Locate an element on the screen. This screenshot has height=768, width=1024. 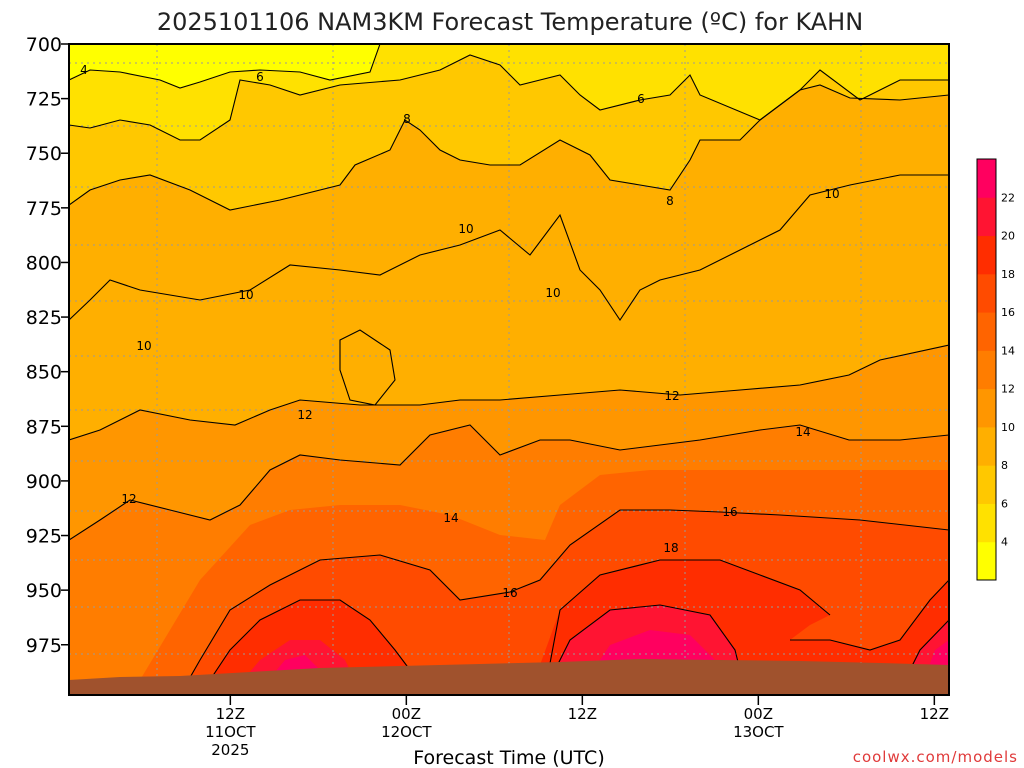
y-tick-label: 700 is located at coordinates (44, 45).